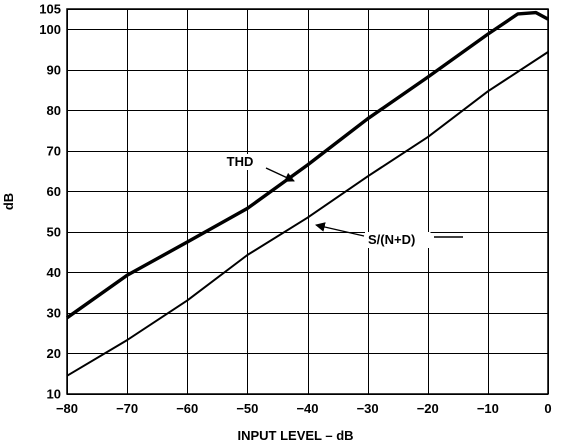  What do you see at coordinates (54, 353) in the screenshot?
I see `y-tick-label: 20` at bounding box center [54, 353].